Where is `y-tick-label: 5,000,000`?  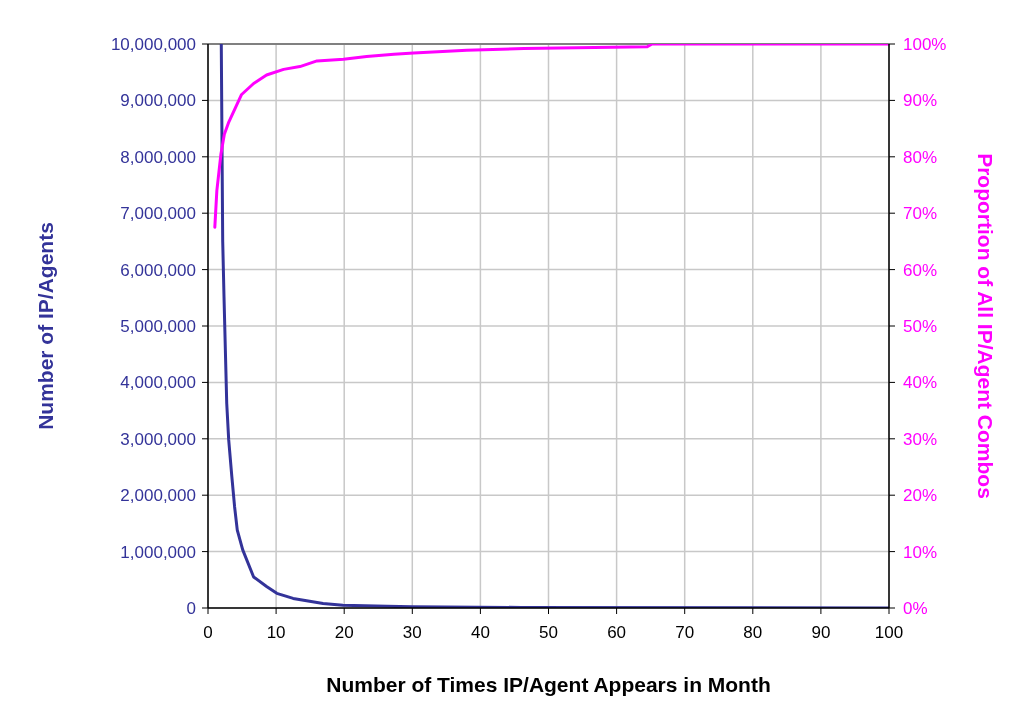 y-tick-label: 5,000,000 is located at coordinates (158, 326).